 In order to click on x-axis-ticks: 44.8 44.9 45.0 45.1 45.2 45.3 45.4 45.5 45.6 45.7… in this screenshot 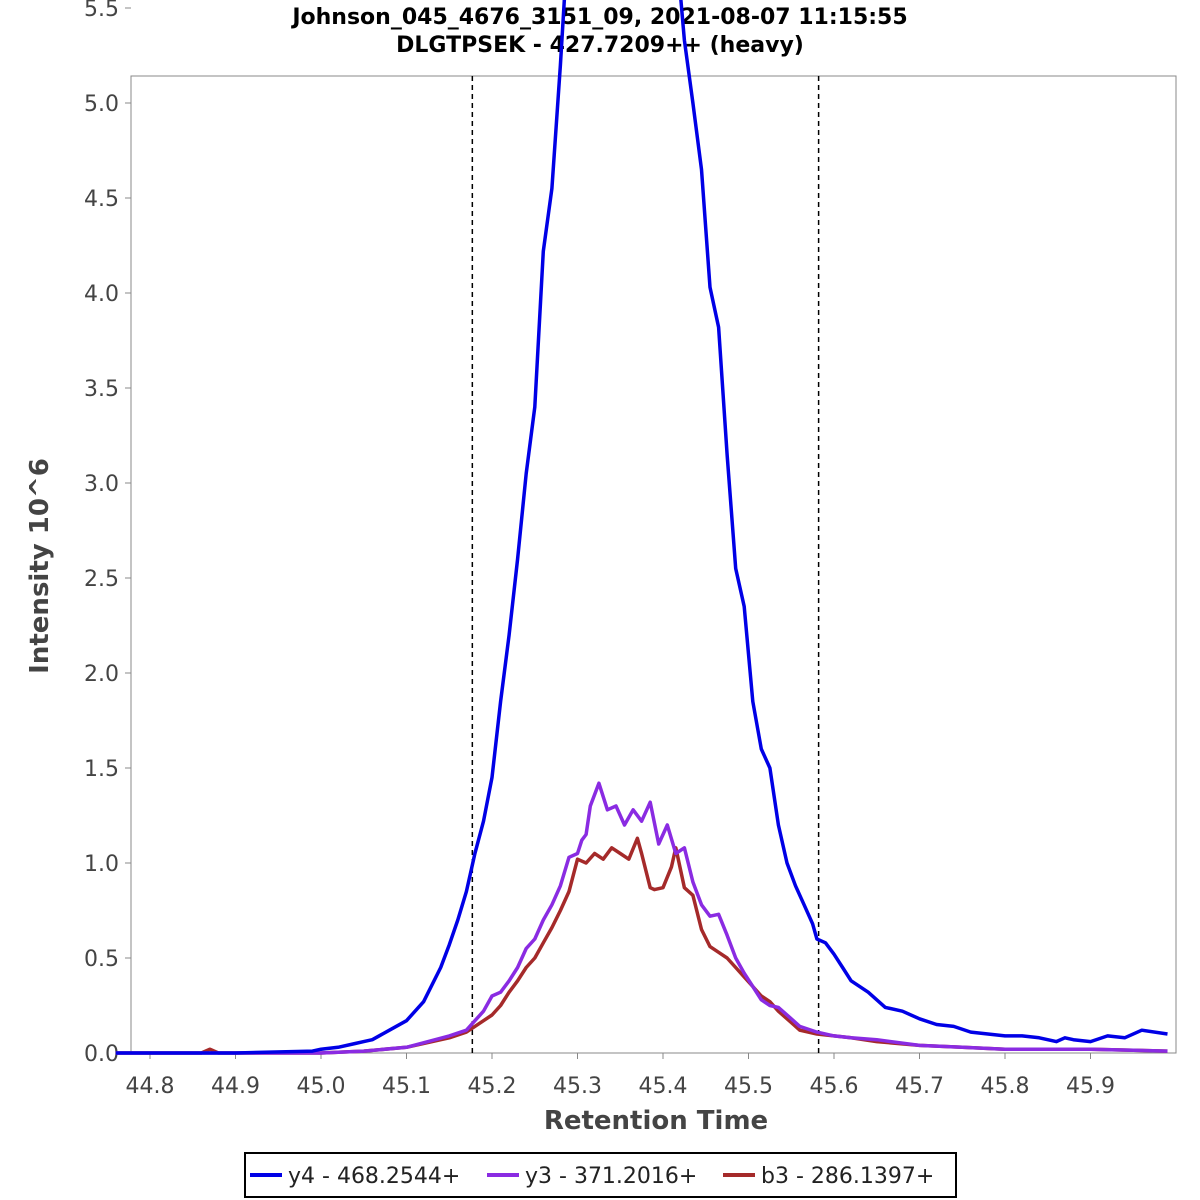, I will do `click(620, 1076)`.